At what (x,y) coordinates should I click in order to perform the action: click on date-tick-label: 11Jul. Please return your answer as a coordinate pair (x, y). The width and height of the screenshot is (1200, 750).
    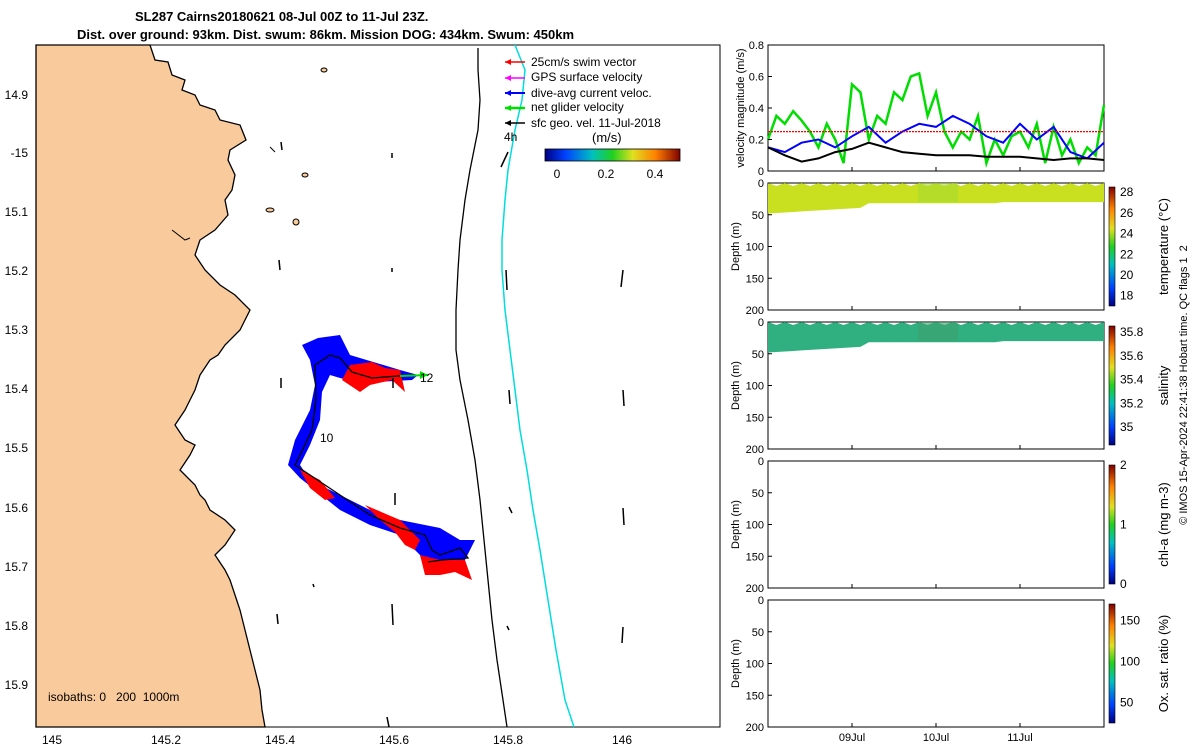
    Looking at the image, I should click on (1019, 738).